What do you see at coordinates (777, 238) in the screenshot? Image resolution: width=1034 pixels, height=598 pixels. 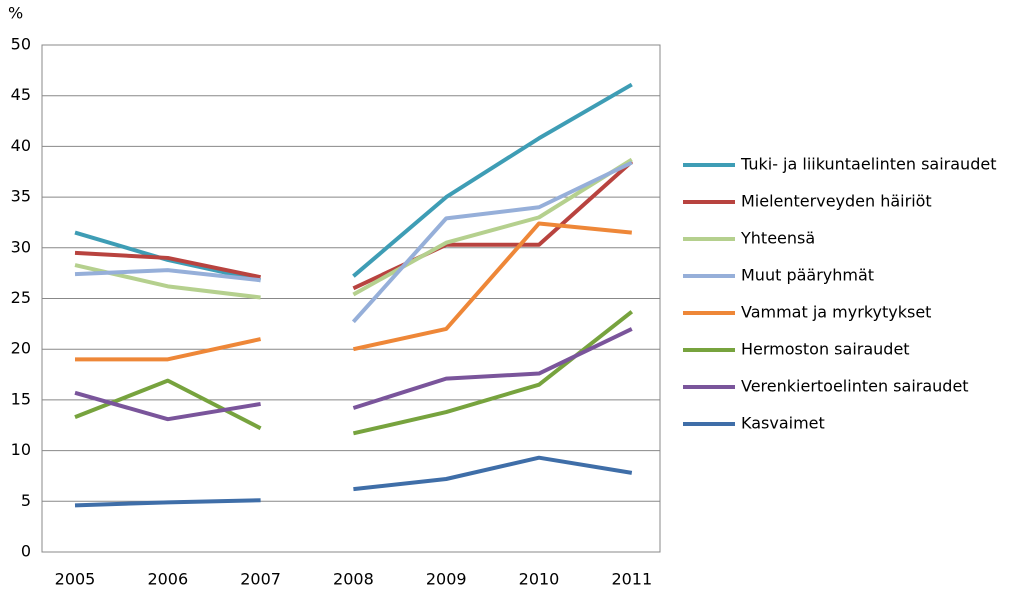 I see `legend-label: Yhteensä` at bounding box center [777, 238].